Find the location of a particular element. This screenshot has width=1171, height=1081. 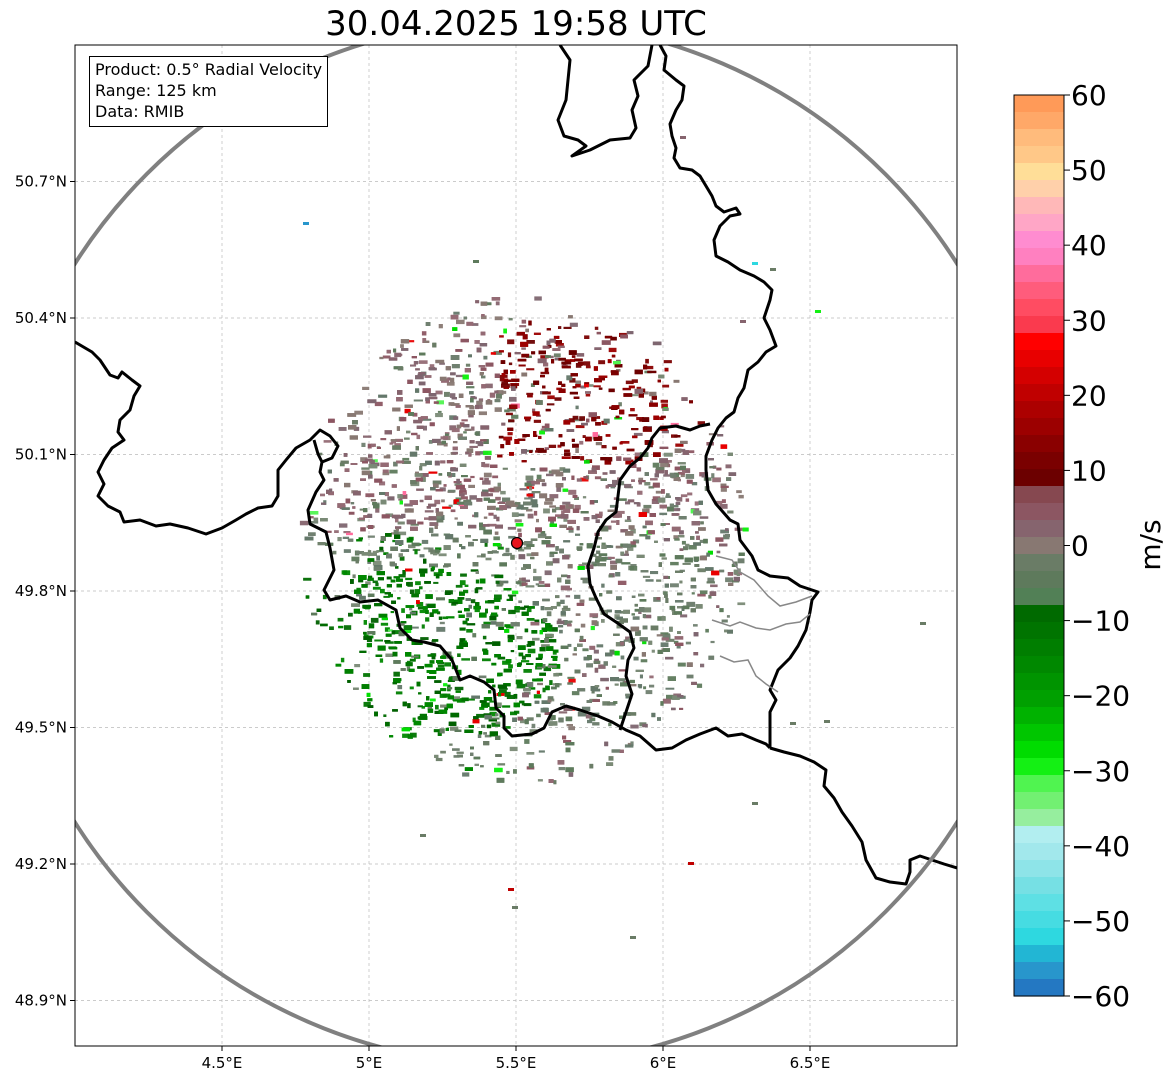

colorbar-tick-label: 30 is located at coordinates (1089, 320).